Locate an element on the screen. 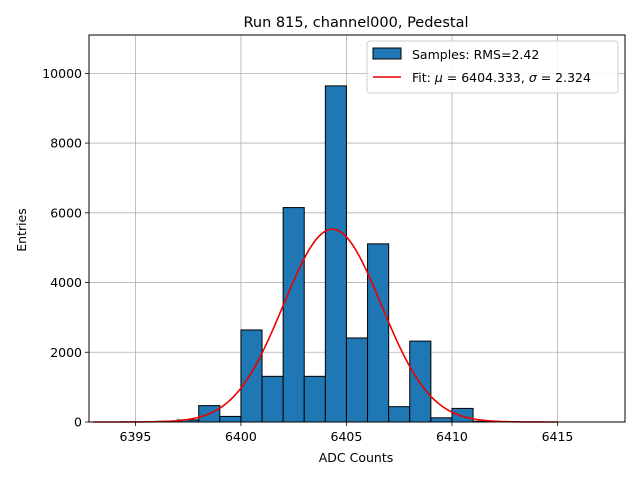 The image size is (640, 480). y-tick-label: 0 is located at coordinates (78, 422).